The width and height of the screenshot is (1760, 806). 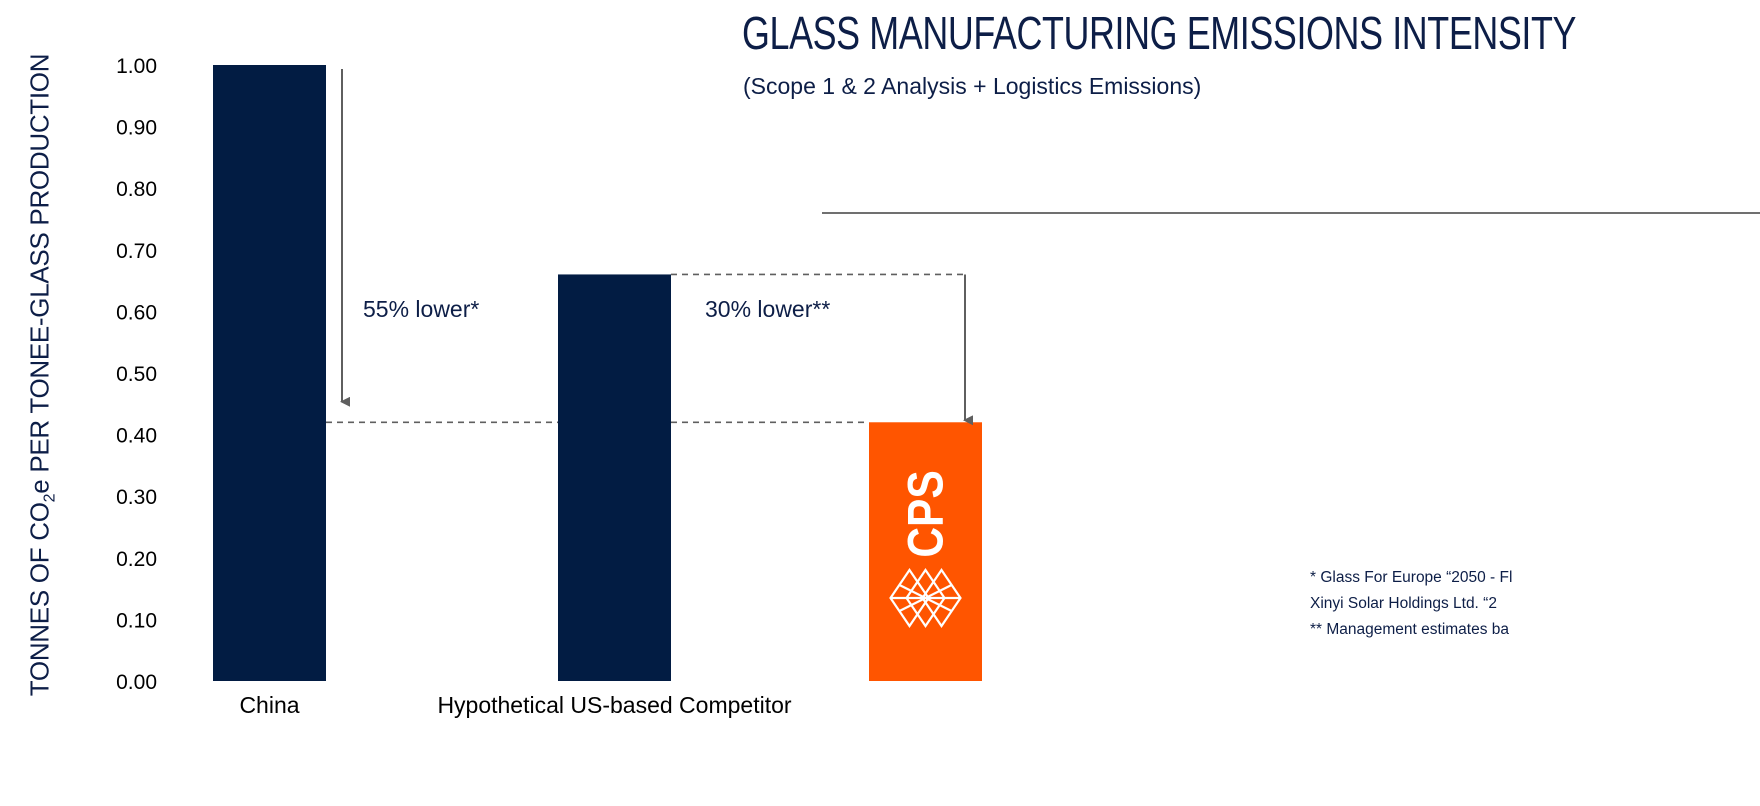 What do you see at coordinates (136, 620) in the screenshot?
I see `y-tick-label: 0.10` at bounding box center [136, 620].